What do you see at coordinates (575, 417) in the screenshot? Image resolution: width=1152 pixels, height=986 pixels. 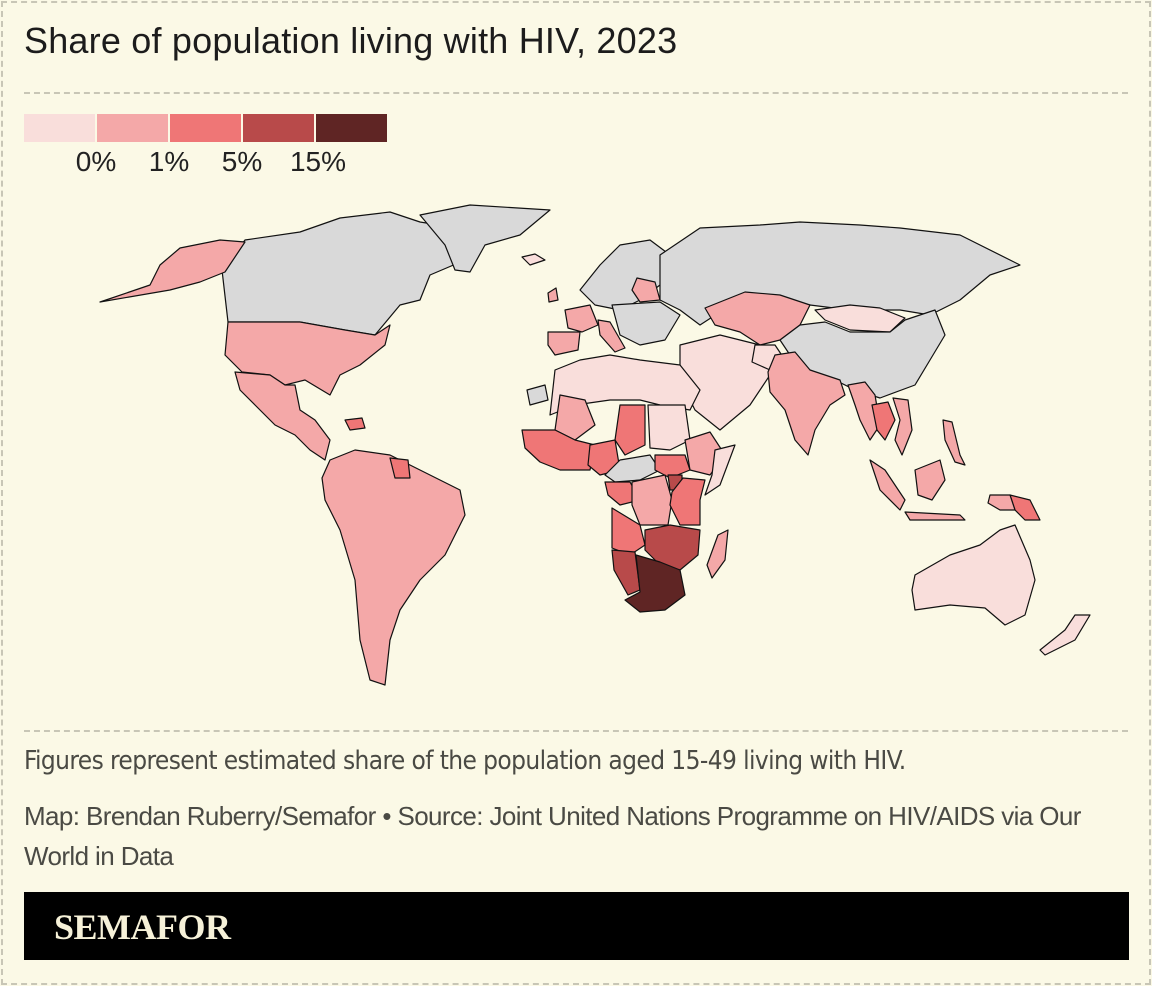 I see `region-mali` at bounding box center [575, 417].